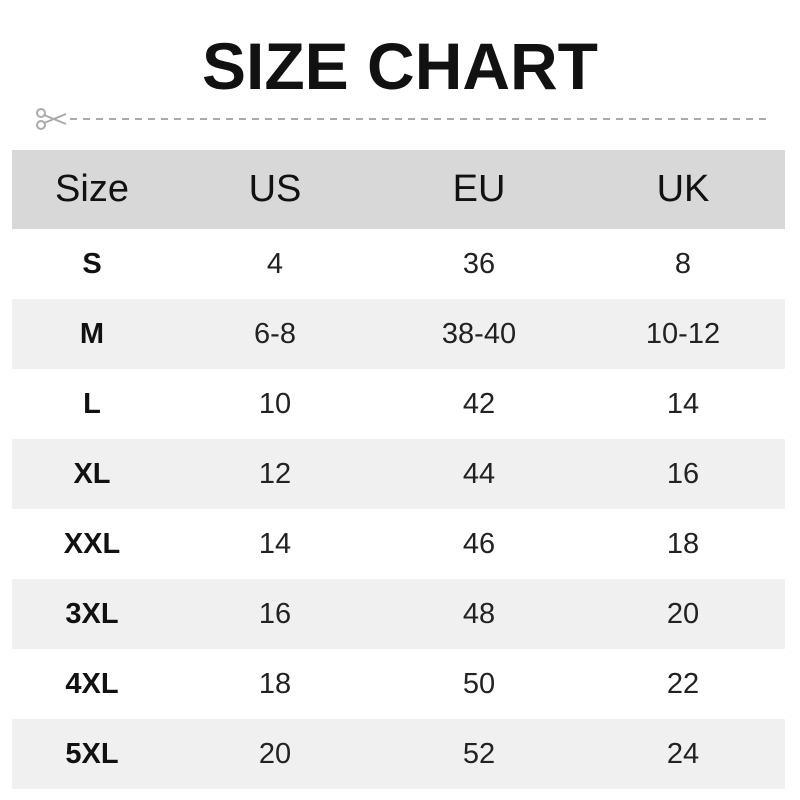 The width and height of the screenshot is (800, 800). Describe the element at coordinates (92, 189) in the screenshot. I see `header-size: Size` at that location.